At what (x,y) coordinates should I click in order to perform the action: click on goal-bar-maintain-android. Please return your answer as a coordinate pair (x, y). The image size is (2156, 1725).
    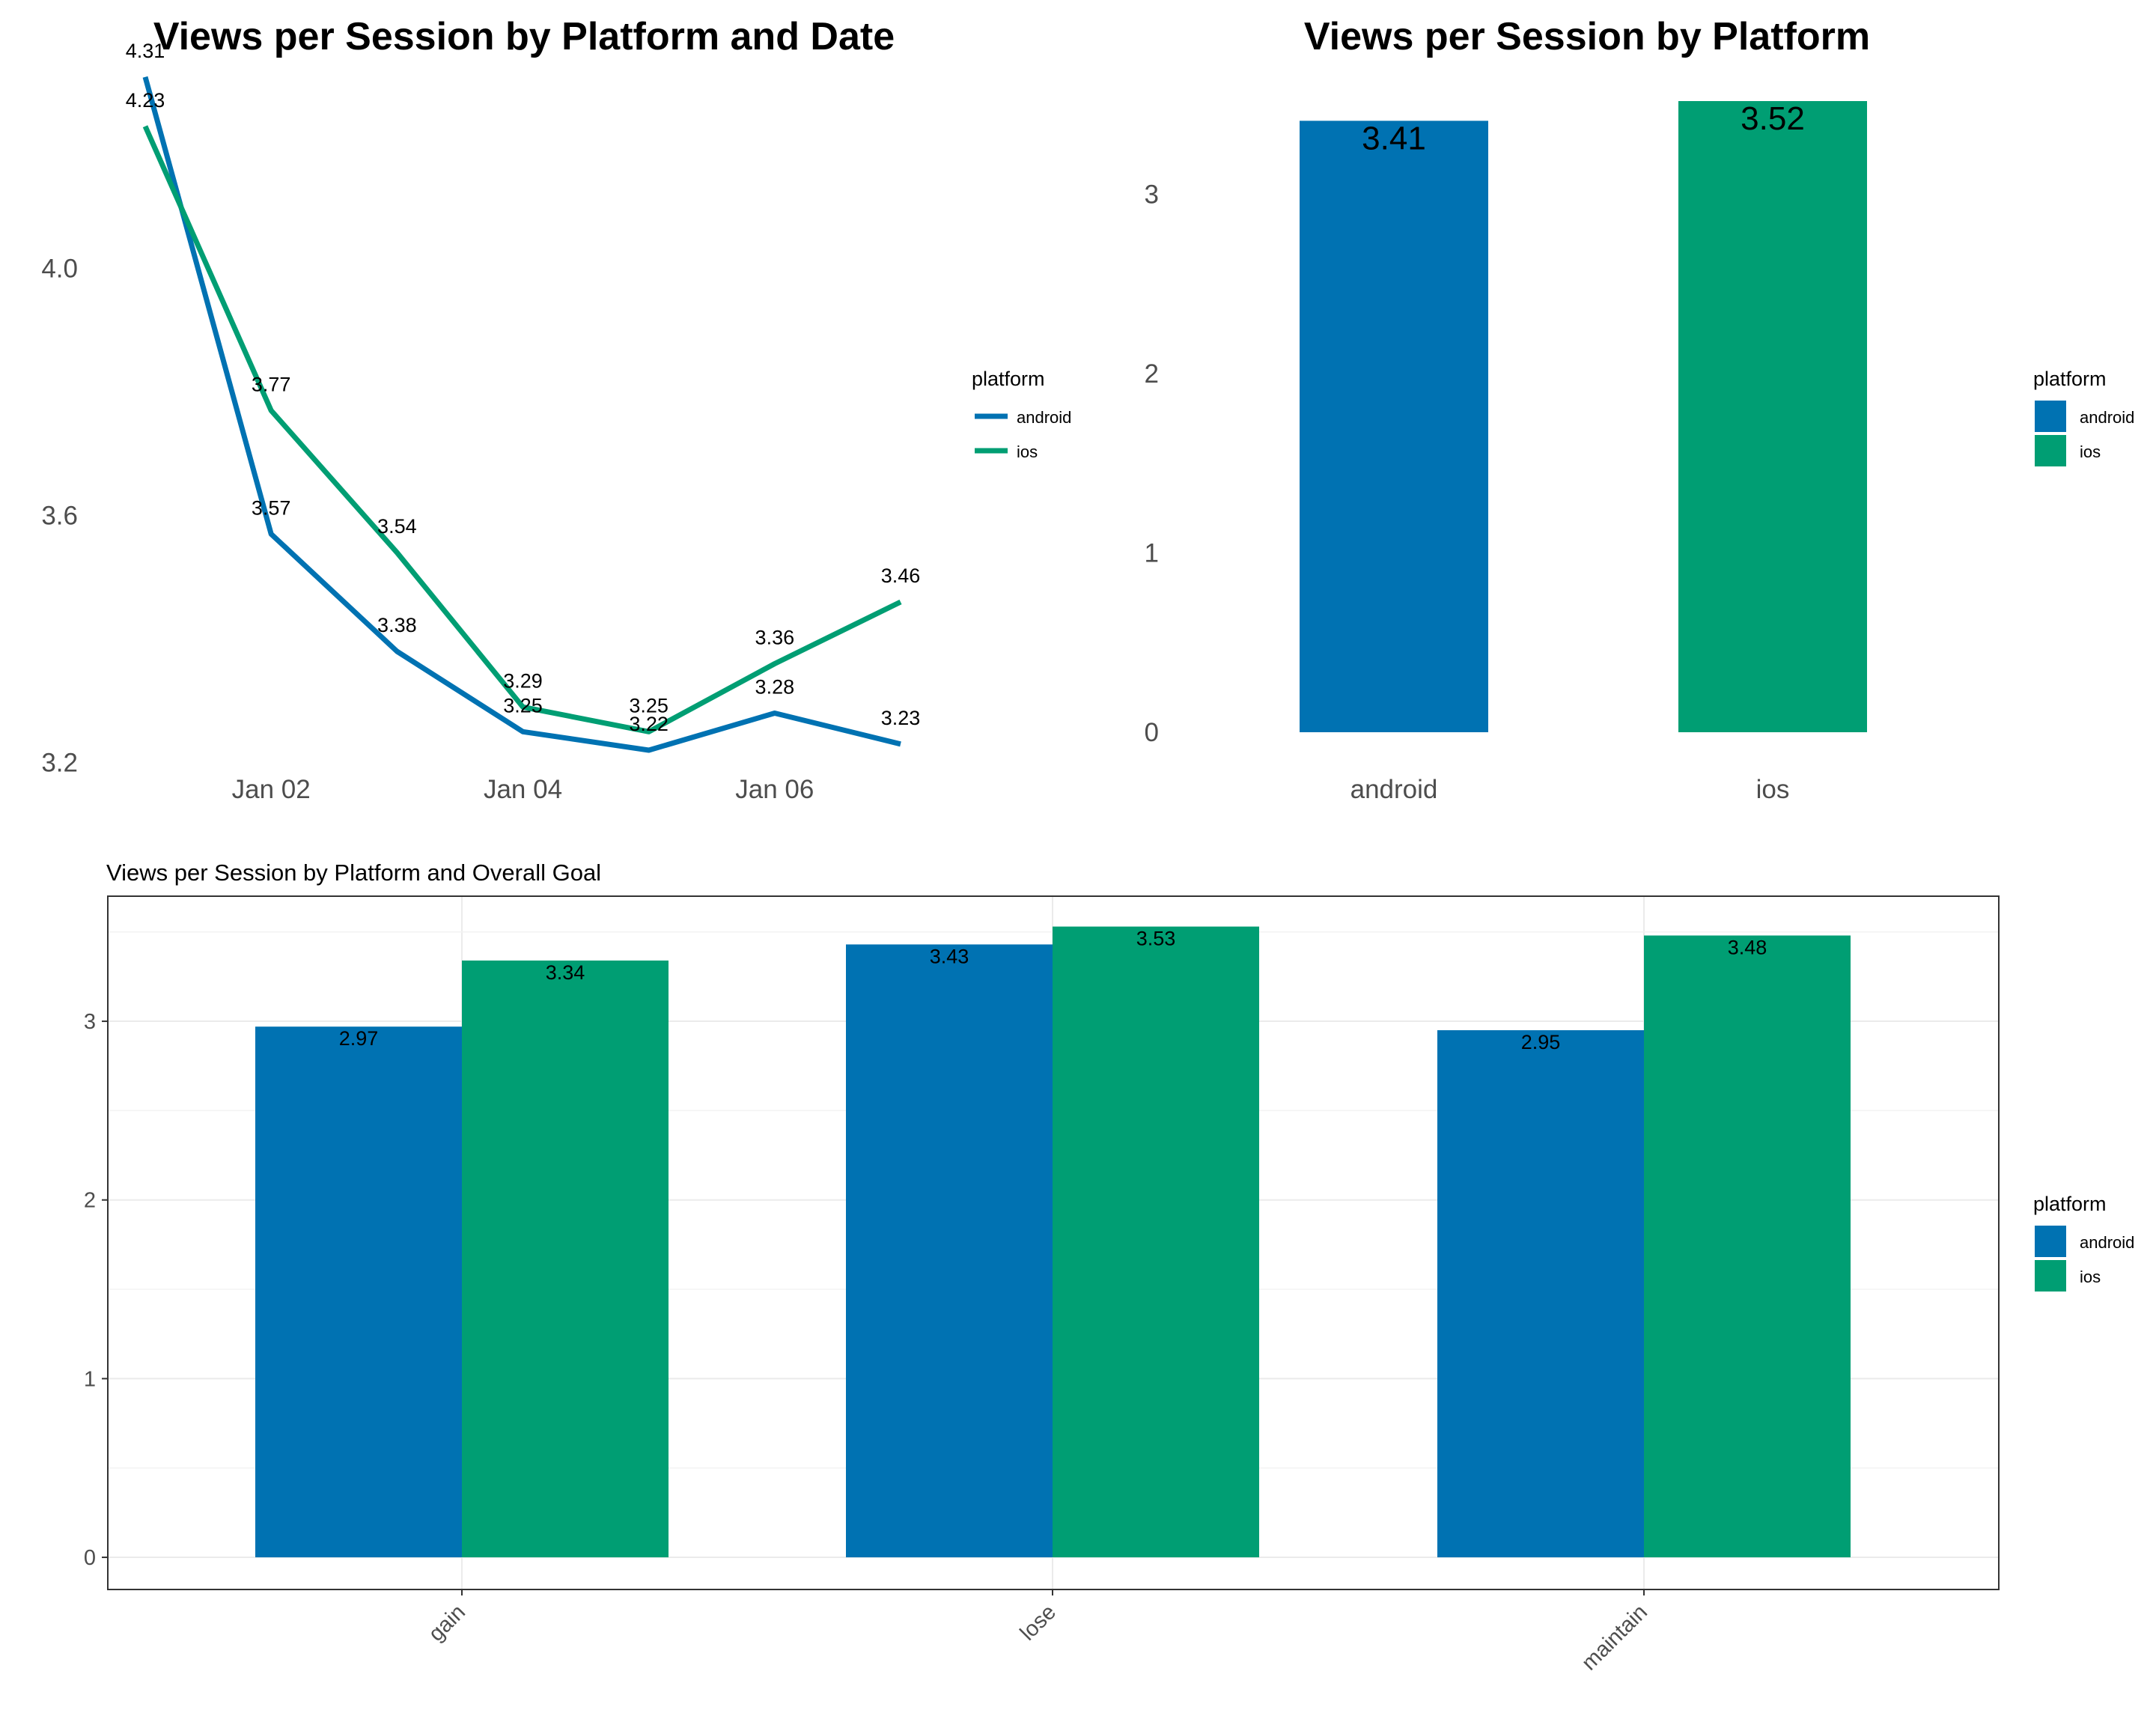
    Looking at the image, I should click on (1540, 1293).